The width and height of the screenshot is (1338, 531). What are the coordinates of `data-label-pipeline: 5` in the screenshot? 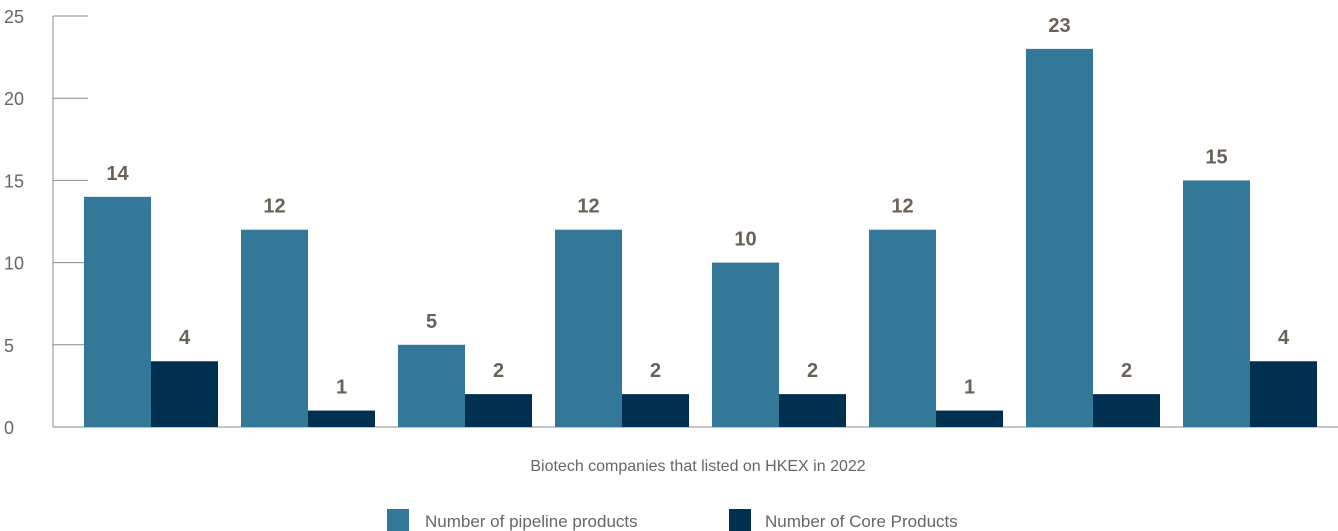 It's located at (431, 322).